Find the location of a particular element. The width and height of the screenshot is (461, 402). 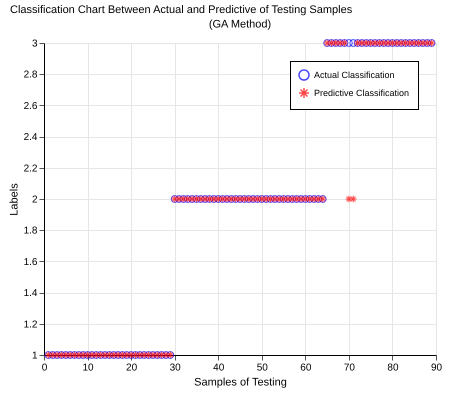

y-tick-label: 2.8 is located at coordinates (31, 75).